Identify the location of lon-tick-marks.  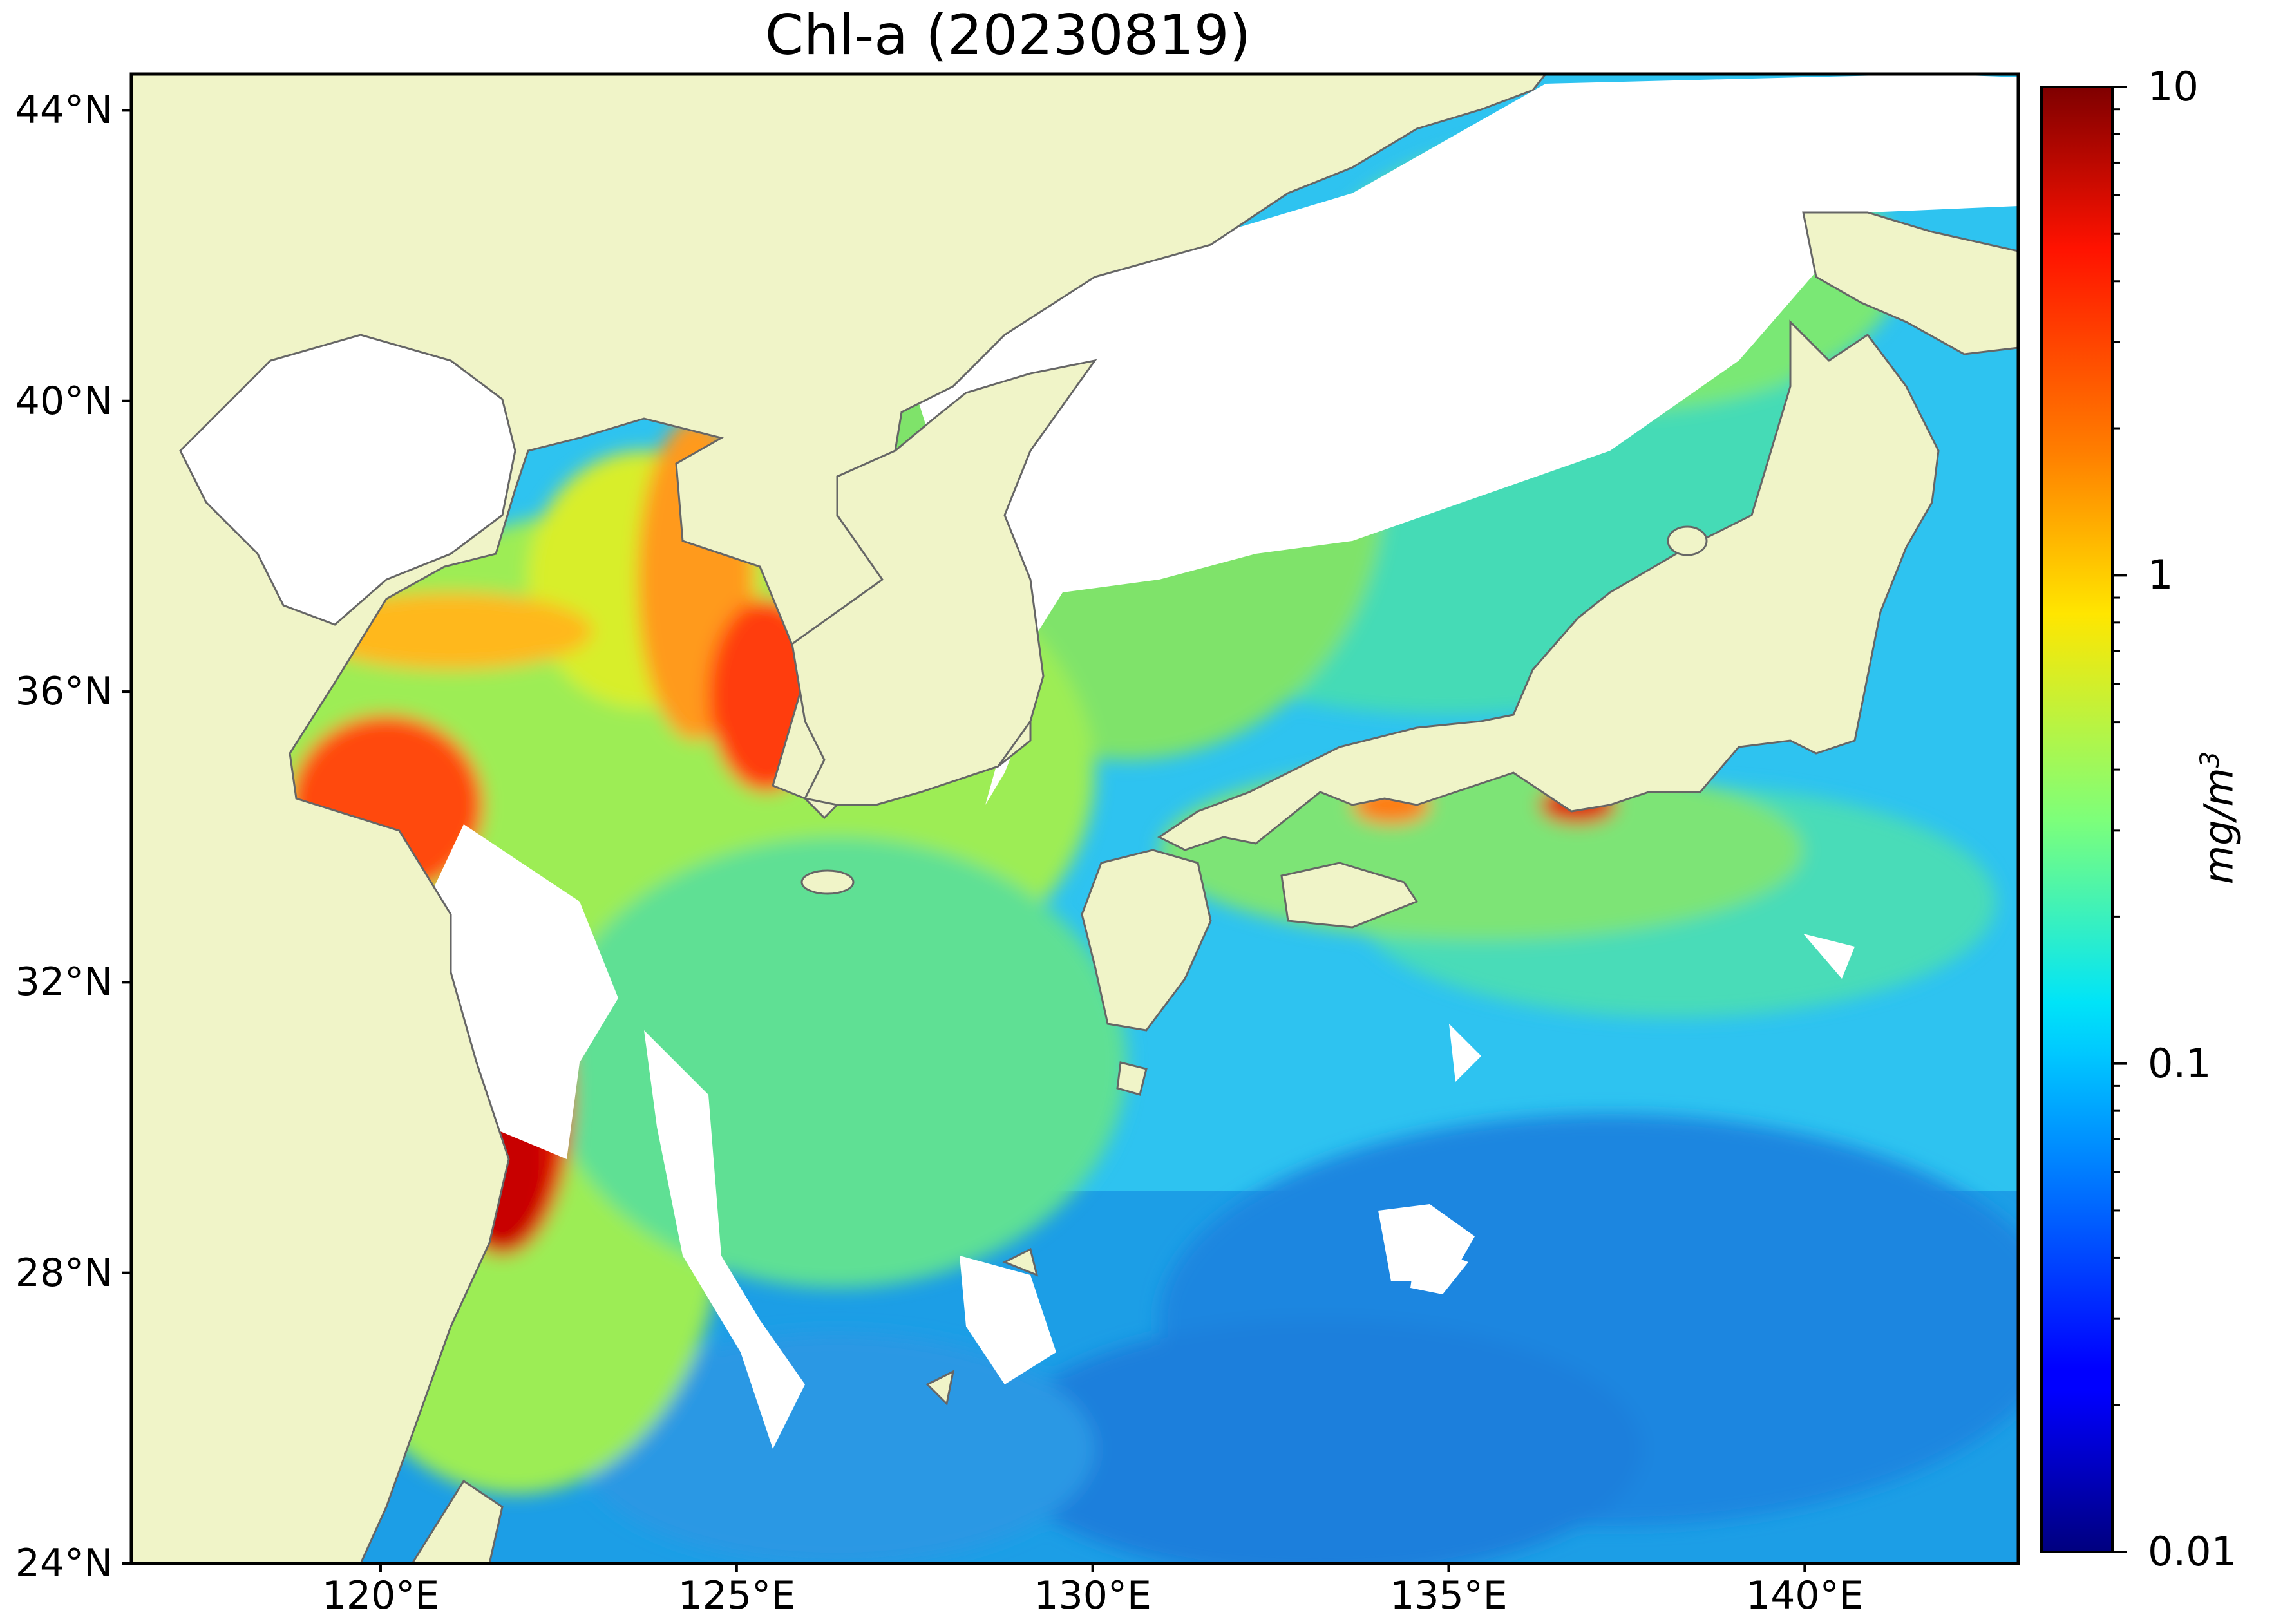
(1092, 1567).